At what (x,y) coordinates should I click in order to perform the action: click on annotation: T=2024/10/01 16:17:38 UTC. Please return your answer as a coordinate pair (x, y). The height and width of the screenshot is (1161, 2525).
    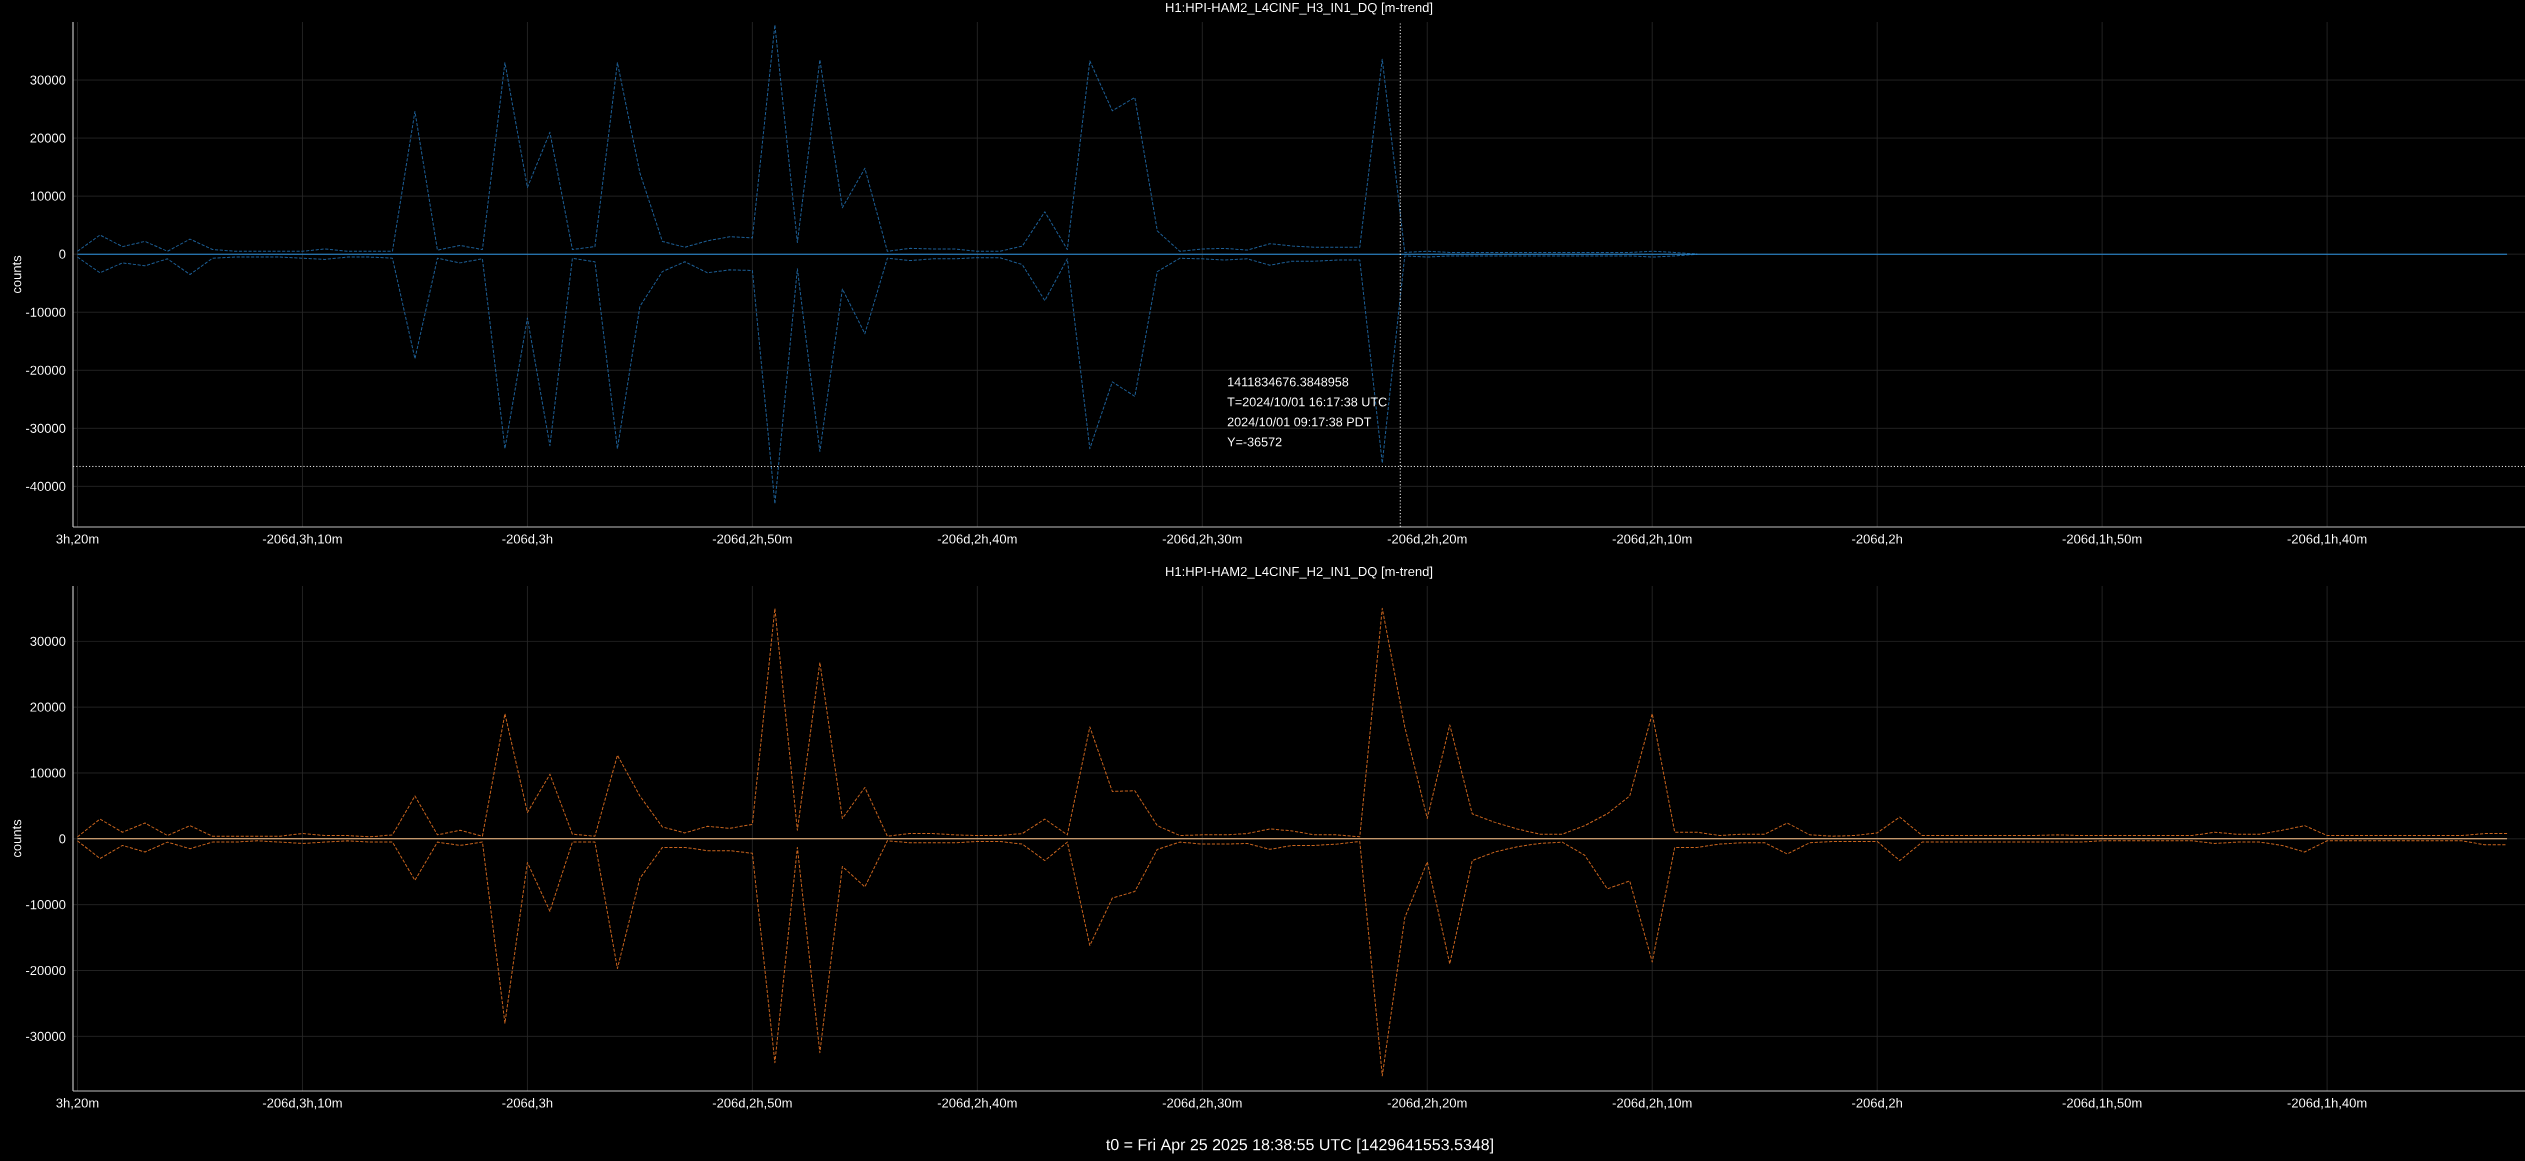
    Looking at the image, I should click on (1307, 402).